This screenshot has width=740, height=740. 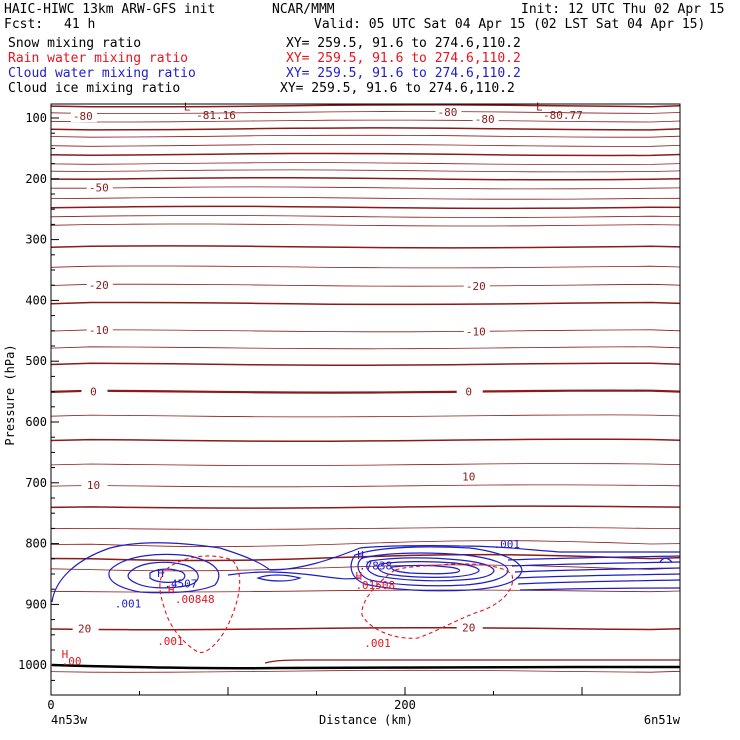 I want to click on ground-surface, so click(x=365, y=664).